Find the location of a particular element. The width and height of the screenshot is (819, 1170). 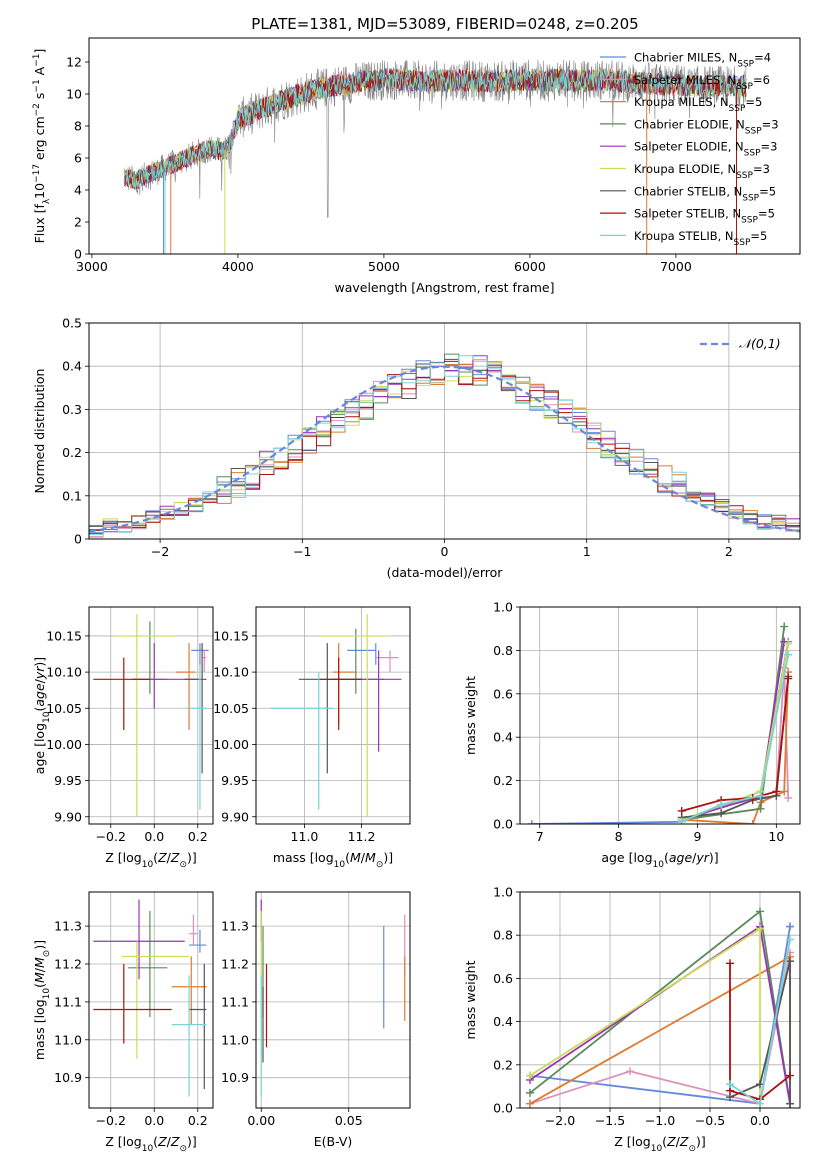

massweight-vs-age-ytick-label: 0.0 is located at coordinates (503, 824).